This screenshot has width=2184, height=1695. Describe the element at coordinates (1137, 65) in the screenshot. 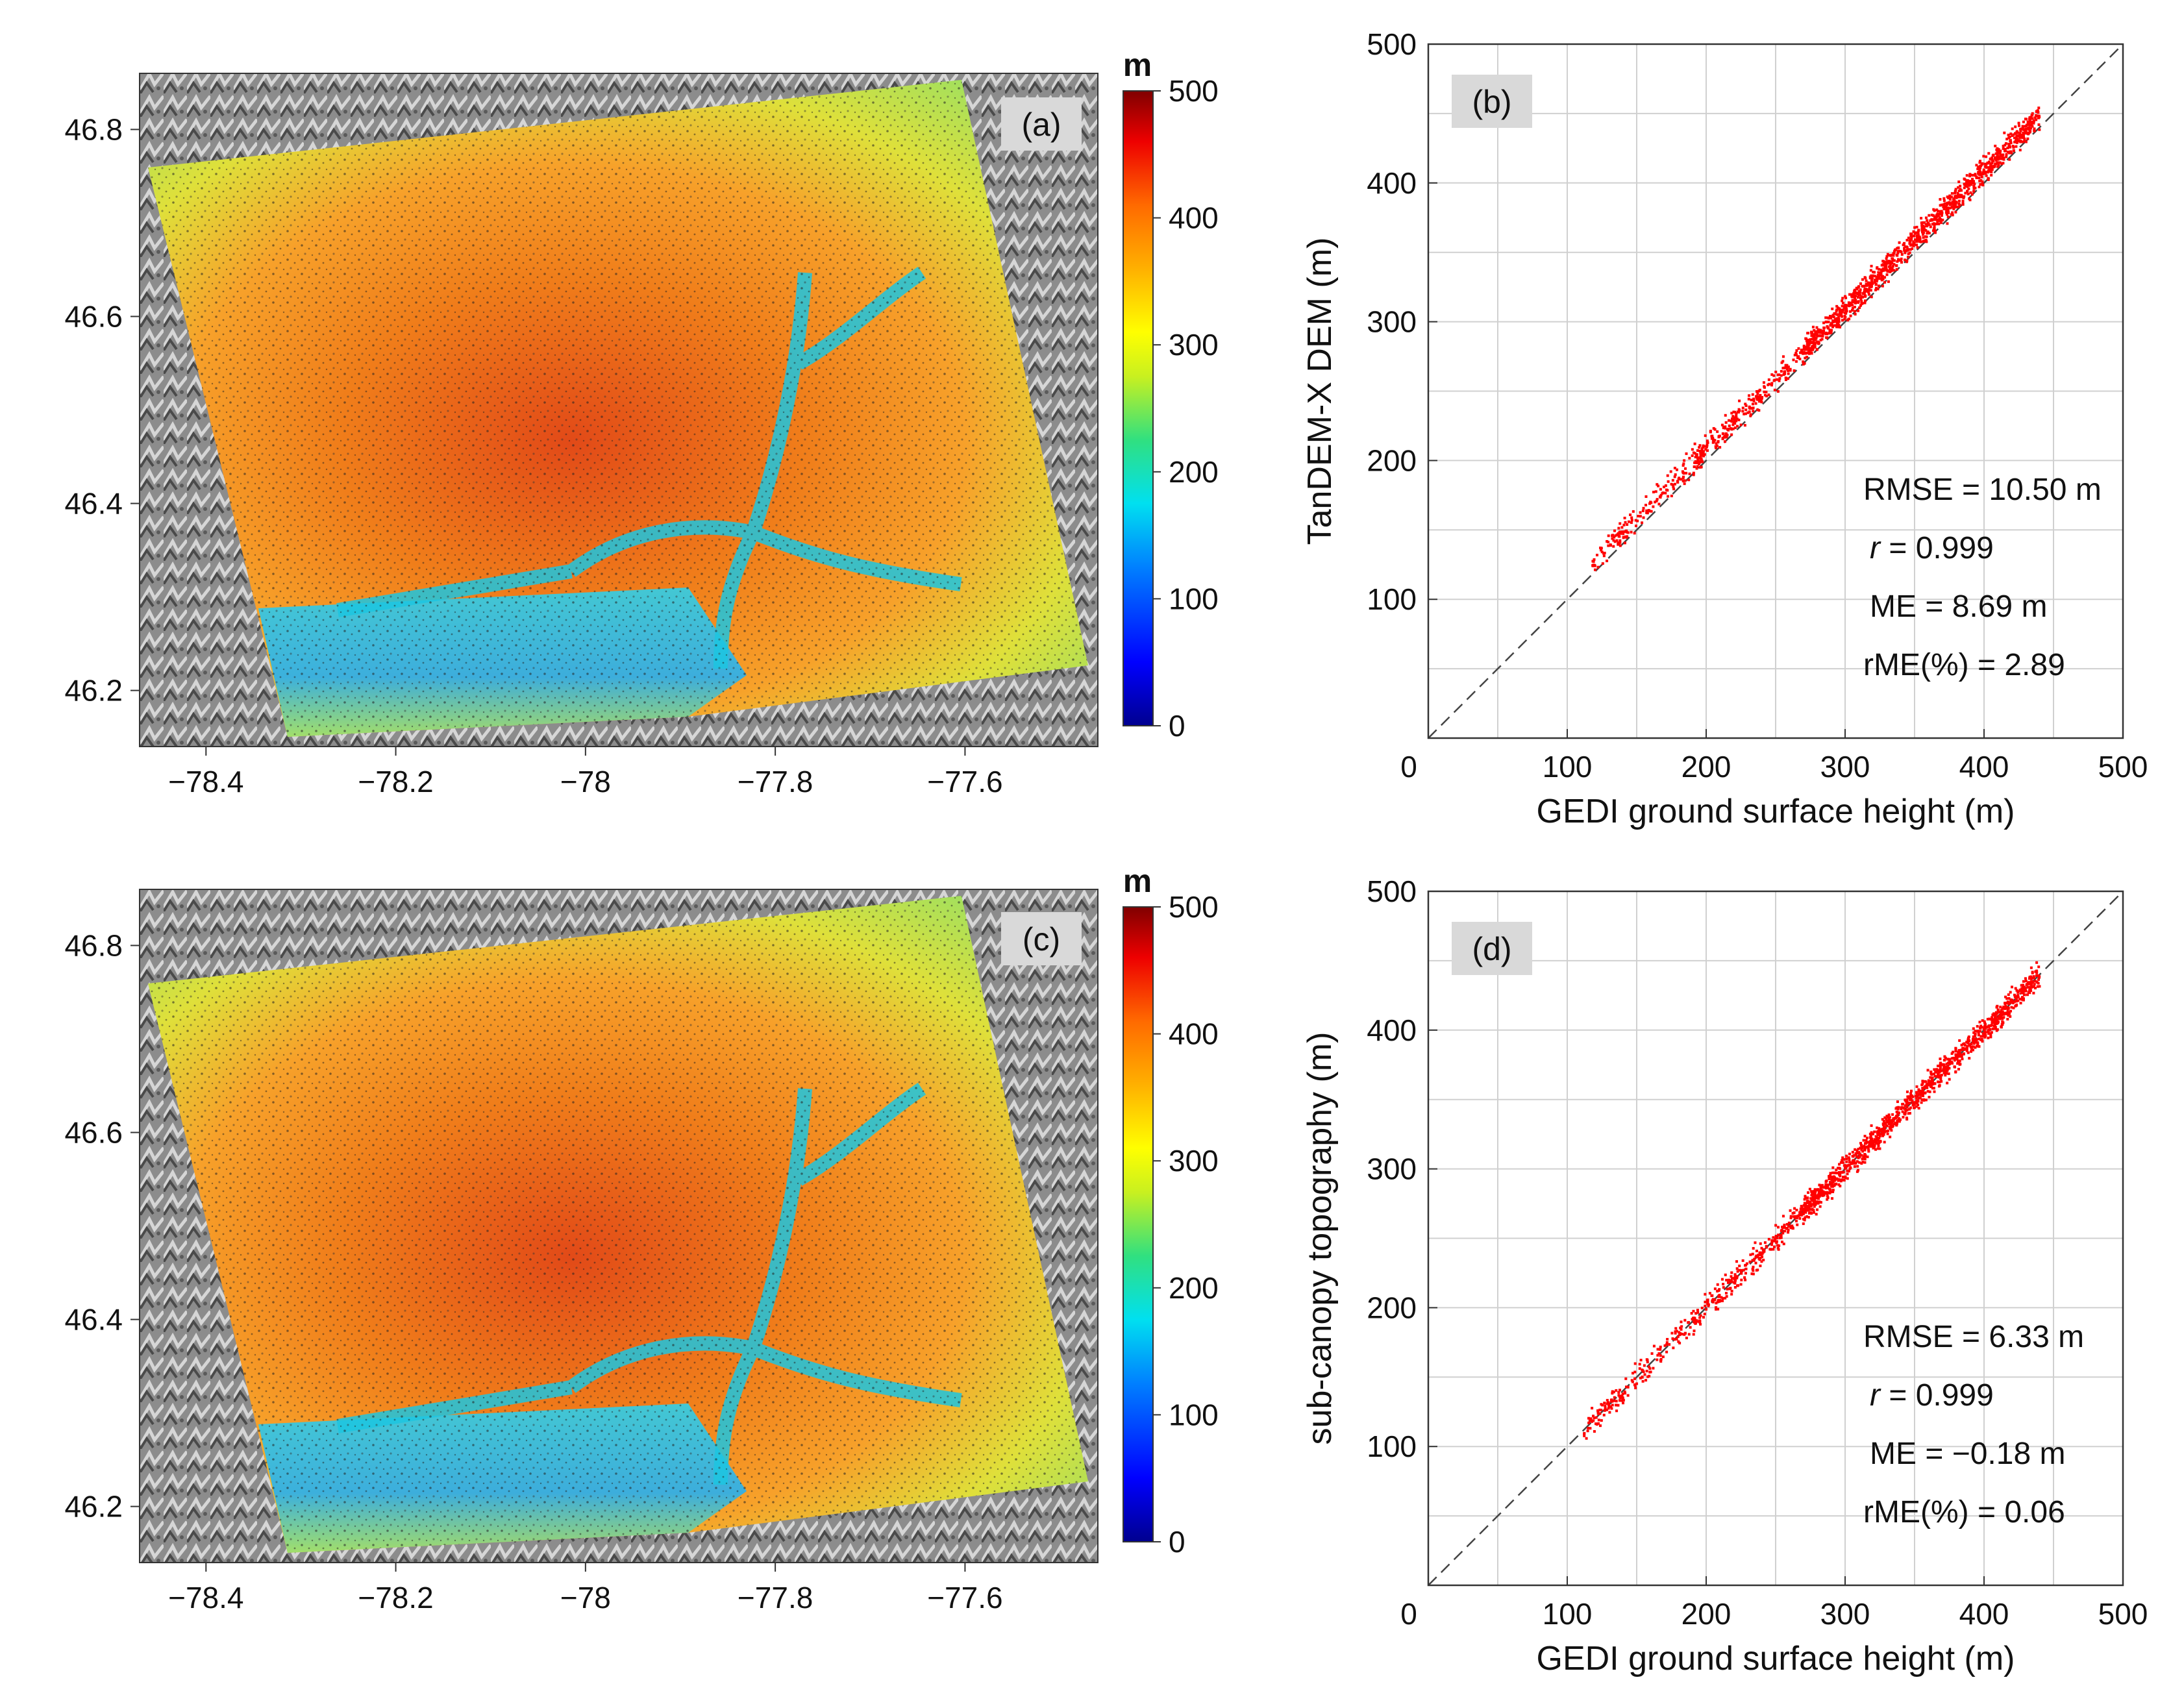

I see `colorbar-a-unit: m` at that location.